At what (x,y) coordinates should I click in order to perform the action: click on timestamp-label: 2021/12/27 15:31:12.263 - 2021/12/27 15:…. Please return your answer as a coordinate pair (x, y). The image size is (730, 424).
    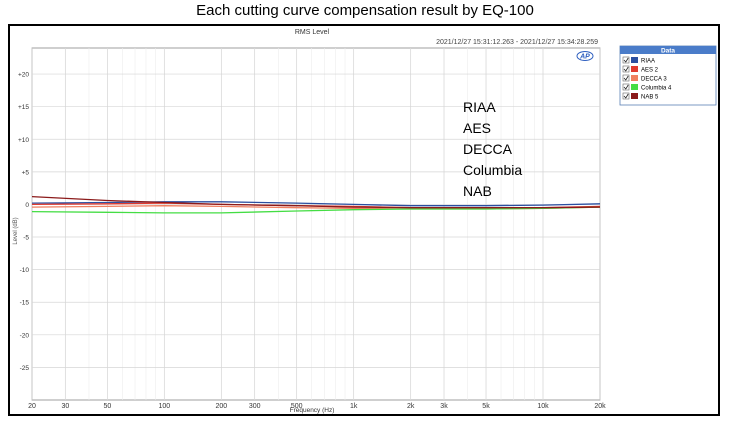
    Looking at the image, I should click on (517, 42).